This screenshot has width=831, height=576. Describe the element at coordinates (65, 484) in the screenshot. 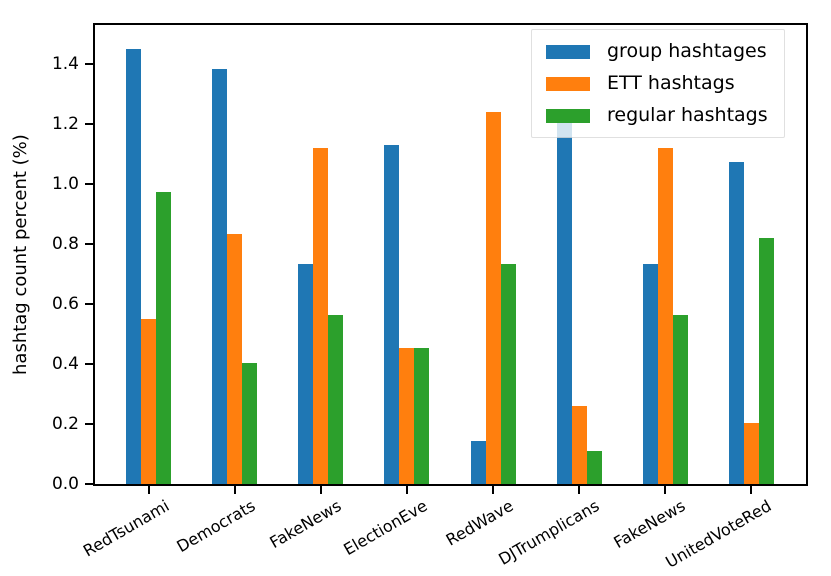

I see `y-tick-label: 0.0` at that location.